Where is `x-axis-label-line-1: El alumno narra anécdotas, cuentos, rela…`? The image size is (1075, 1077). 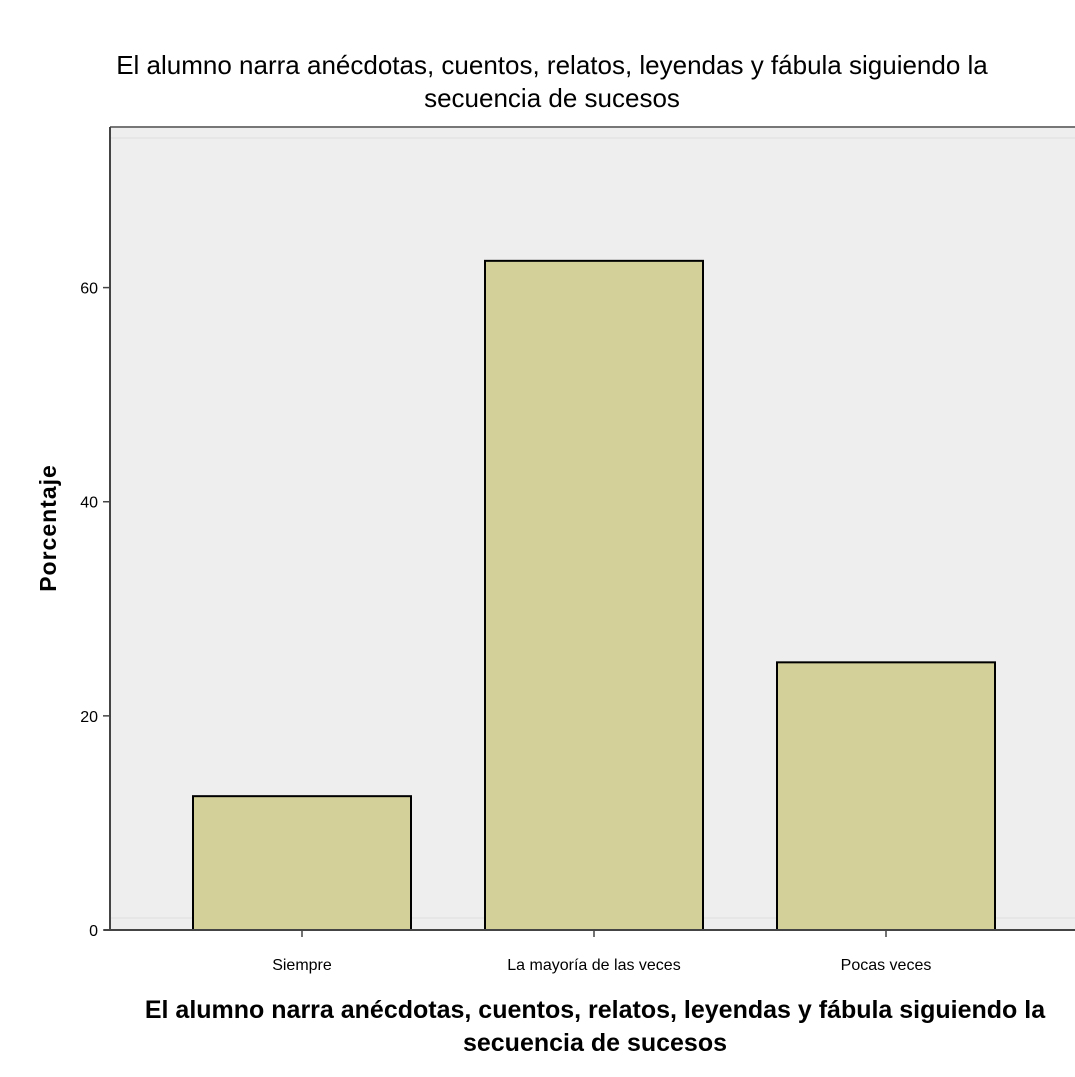
x-axis-label-line-1: El alumno narra anécdotas, cuentos, rela… is located at coordinates (595, 1010).